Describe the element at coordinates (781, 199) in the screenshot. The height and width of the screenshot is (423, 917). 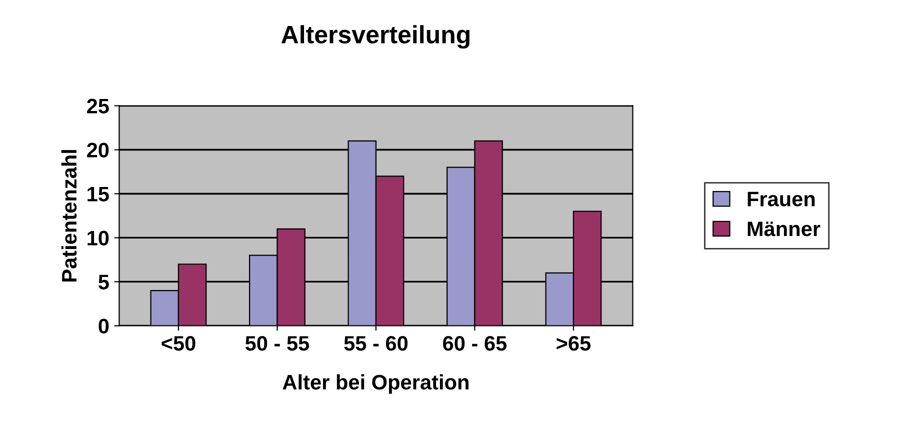
I see `legend-label: Frauen` at that location.